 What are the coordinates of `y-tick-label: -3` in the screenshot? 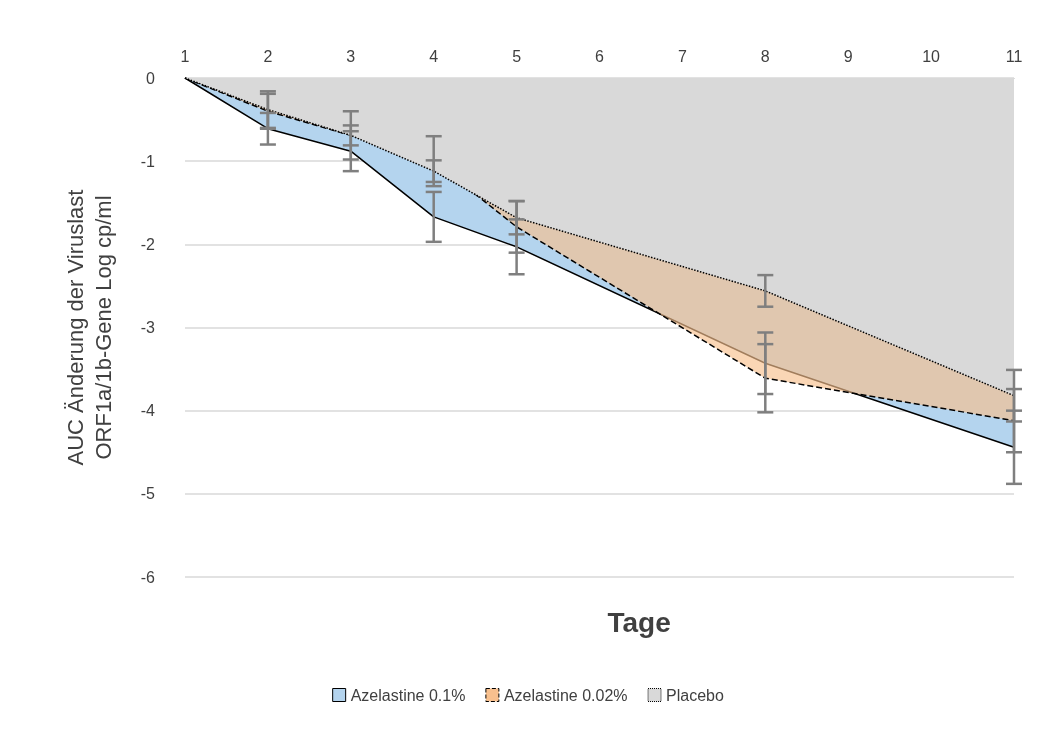 It's located at (148, 327).